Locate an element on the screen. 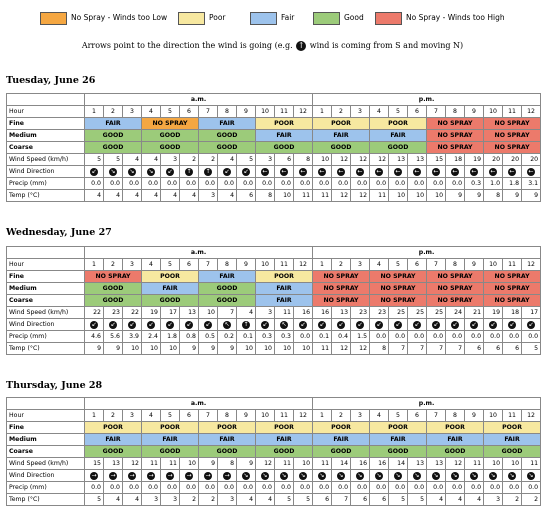  temp-cell: 2 is located at coordinates (208, 499).